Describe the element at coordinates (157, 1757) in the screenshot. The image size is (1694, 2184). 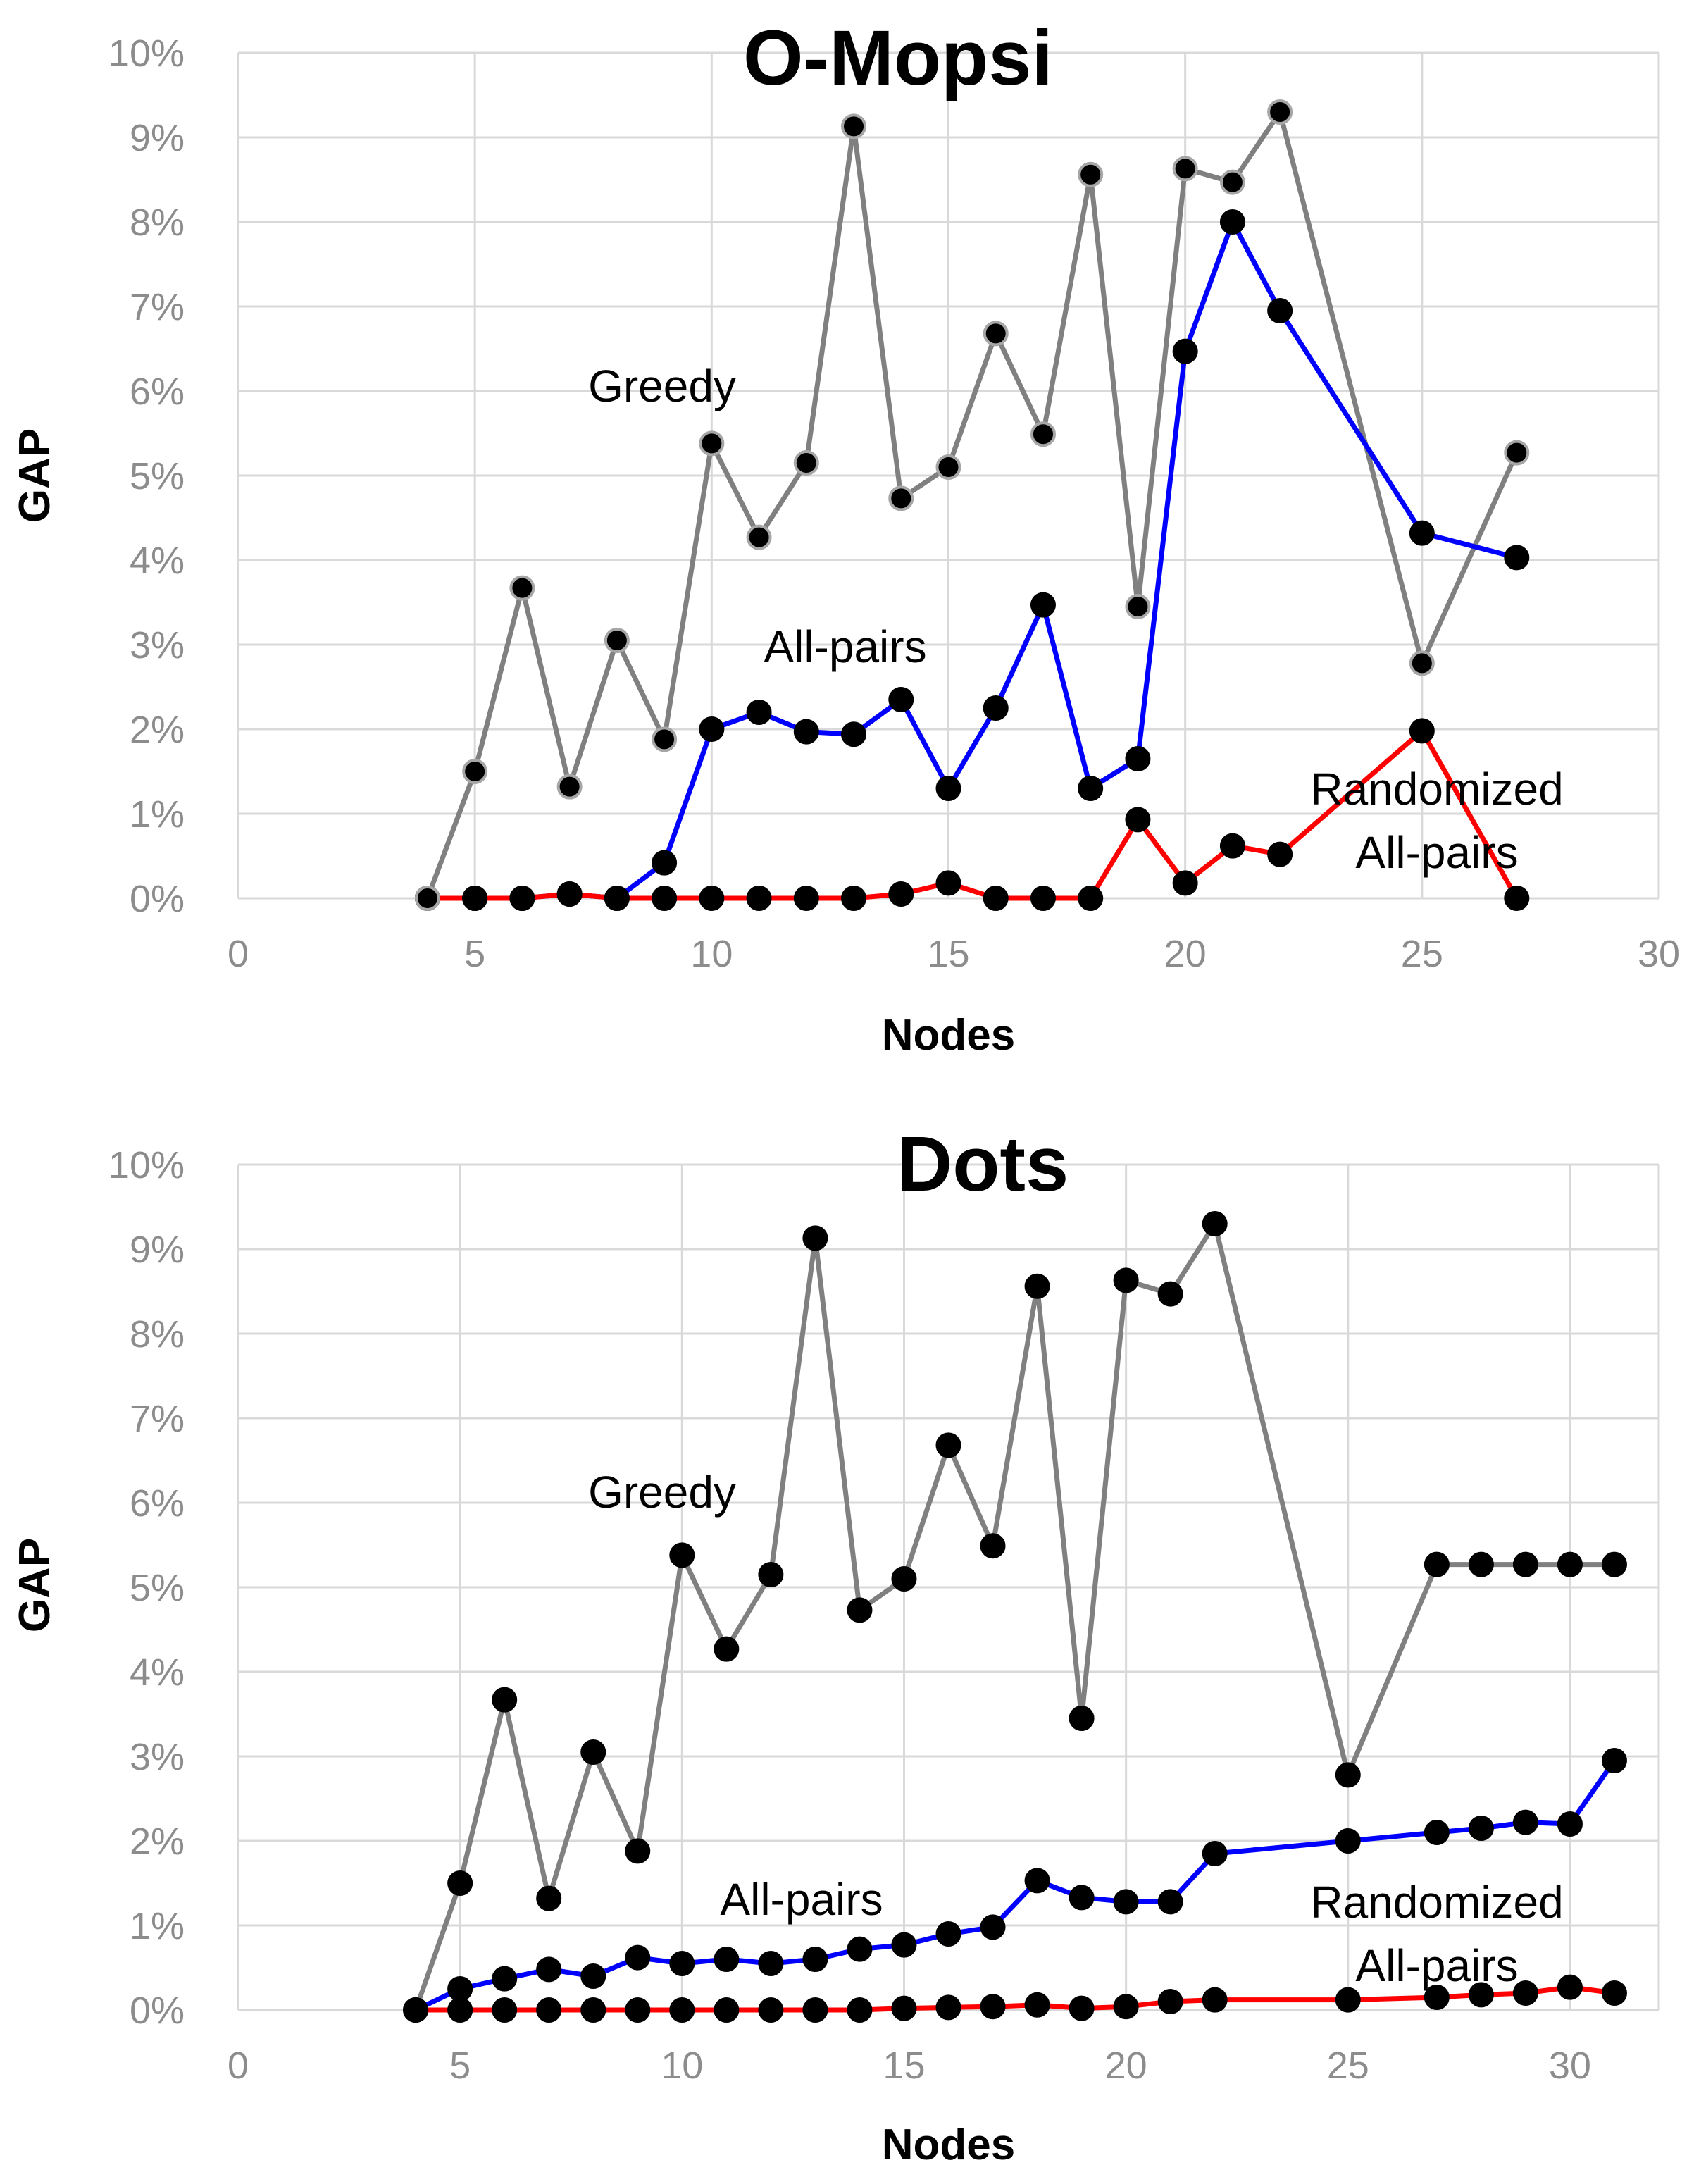
I see `y-tick-label: 3%` at that location.